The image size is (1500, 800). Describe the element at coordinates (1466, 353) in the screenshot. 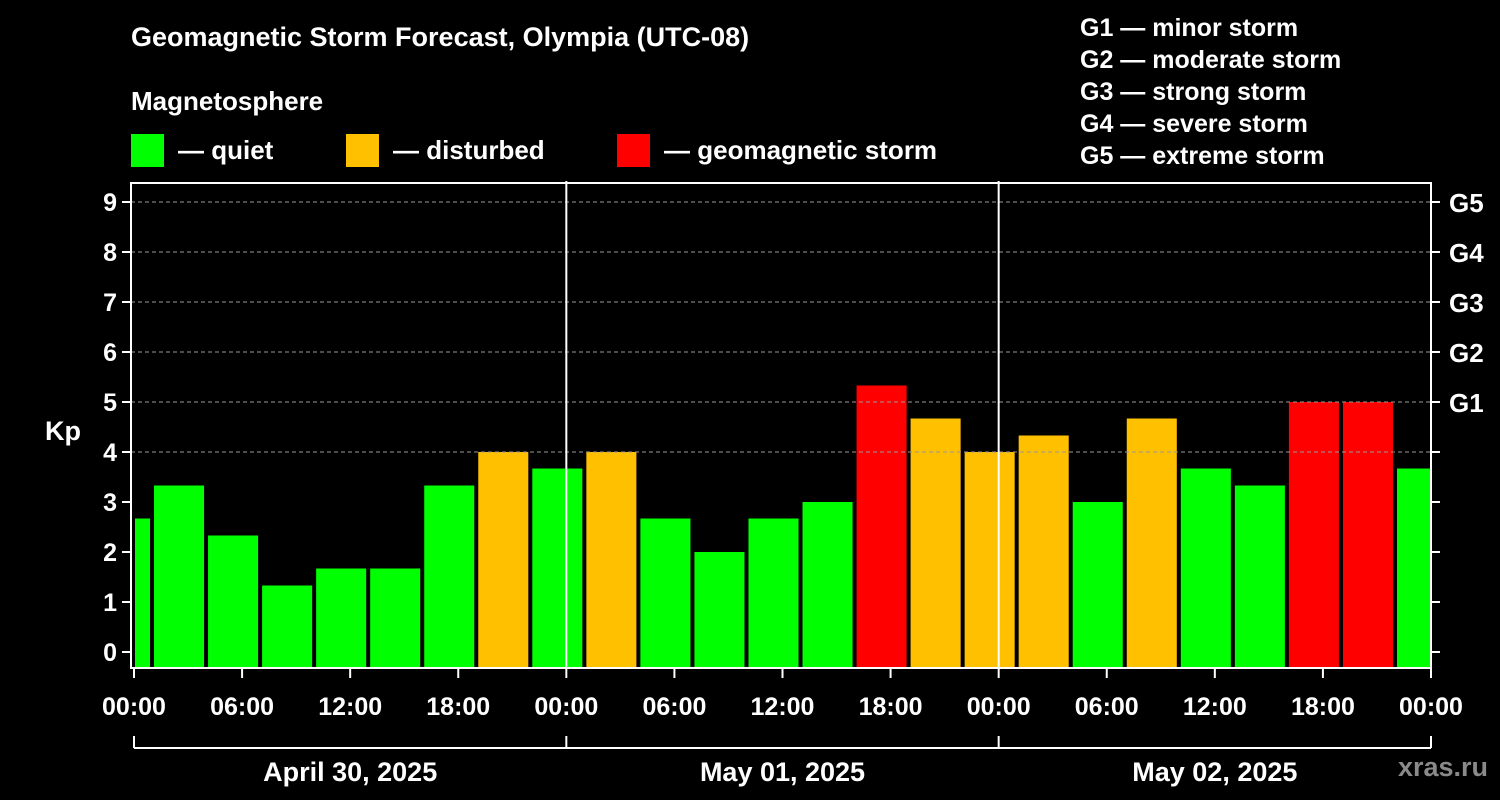

I see `g-scale-label-g2: G2` at that location.